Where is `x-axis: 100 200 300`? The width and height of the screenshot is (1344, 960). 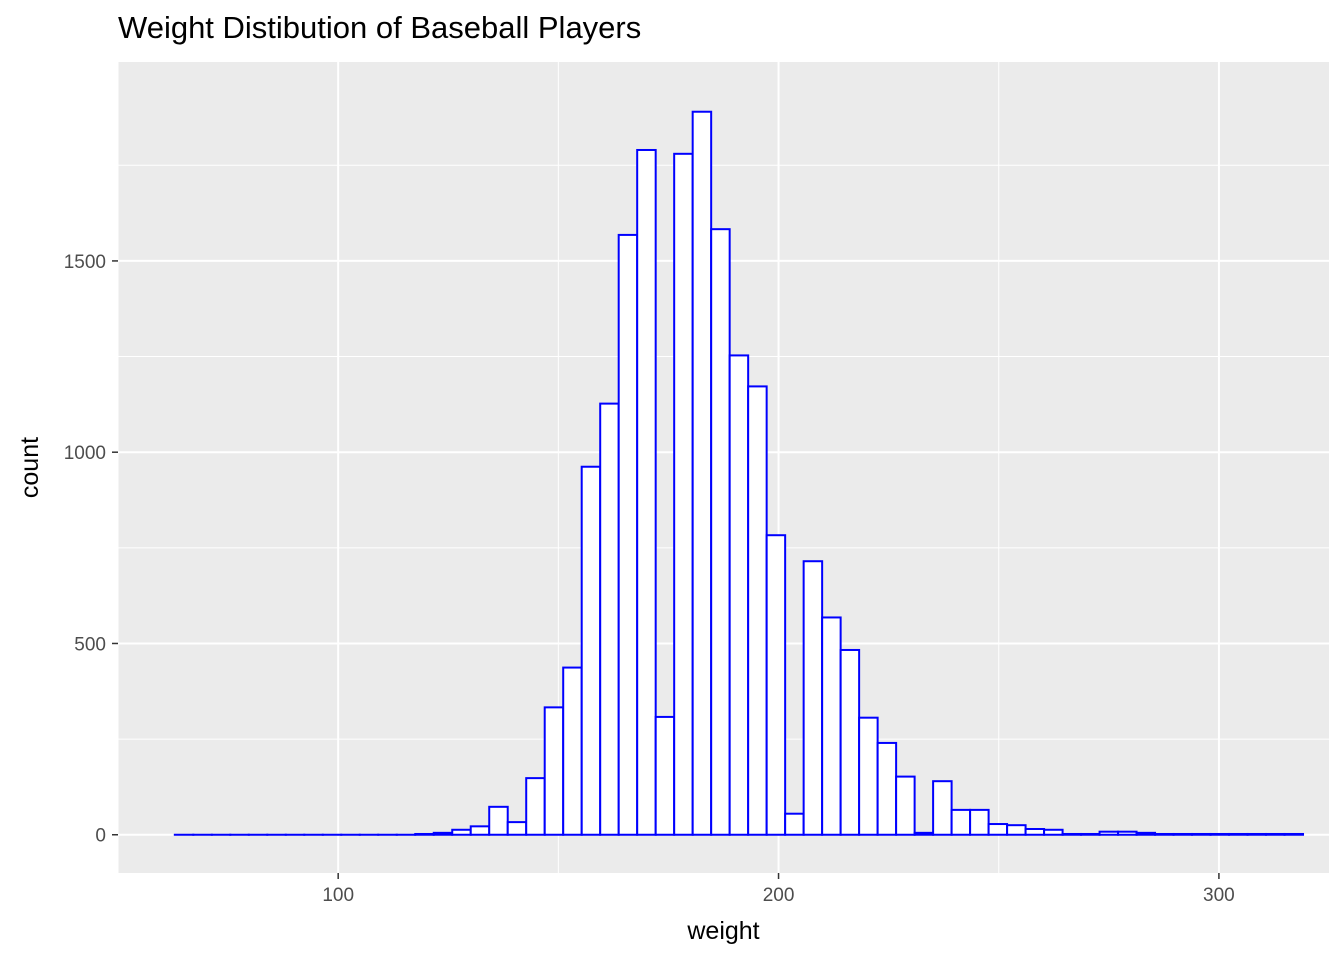
x-axis: 100 200 300 is located at coordinates (778, 889).